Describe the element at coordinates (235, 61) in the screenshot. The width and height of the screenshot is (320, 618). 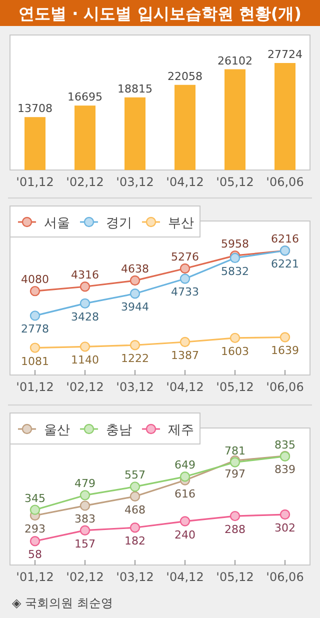
I see `data-label: 26102` at that location.